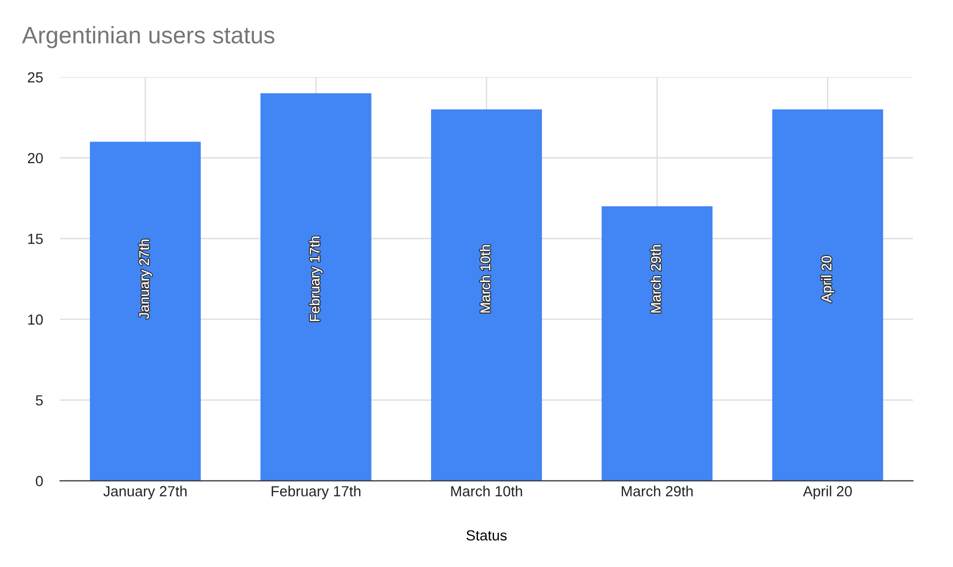  What do you see at coordinates (145, 493) in the screenshot?
I see `x-tick-label: January 27th` at bounding box center [145, 493].